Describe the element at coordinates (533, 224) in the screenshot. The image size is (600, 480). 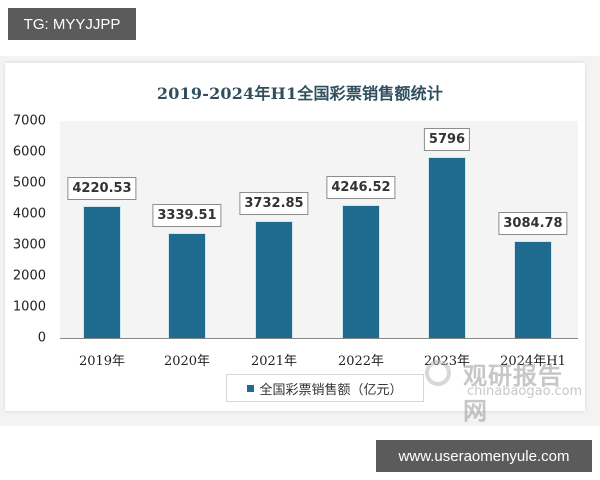
I see `bar-value-label: 3084.78` at that location.